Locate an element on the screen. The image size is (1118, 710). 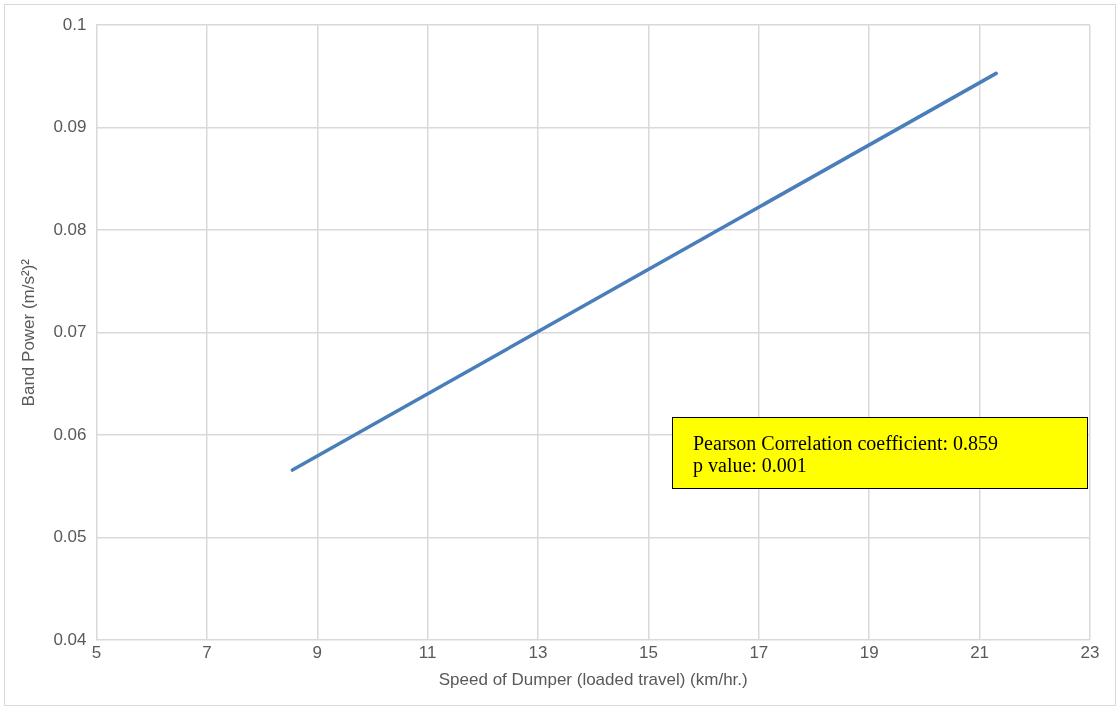
note-box: Pearson Correlation coefficient: 0.859 p value: 0.001 is located at coordinates (880, 453).